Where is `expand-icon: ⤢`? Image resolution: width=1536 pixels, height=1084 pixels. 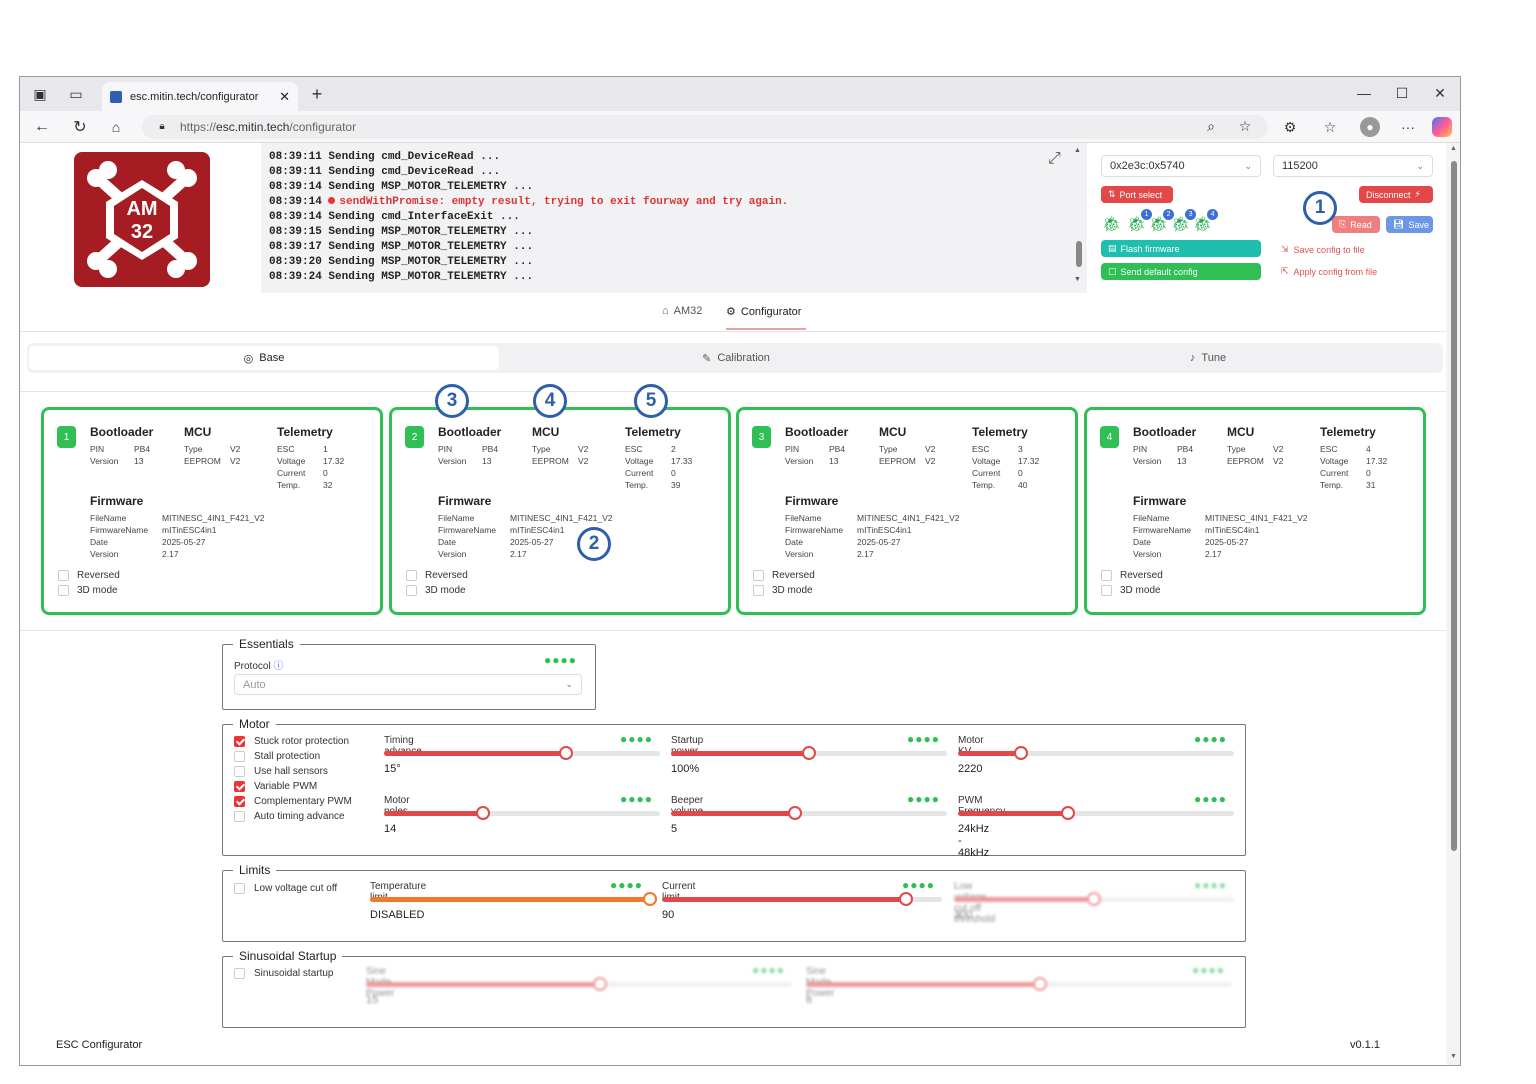 expand-icon: ⤢ is located at coordinates (1054, 159).